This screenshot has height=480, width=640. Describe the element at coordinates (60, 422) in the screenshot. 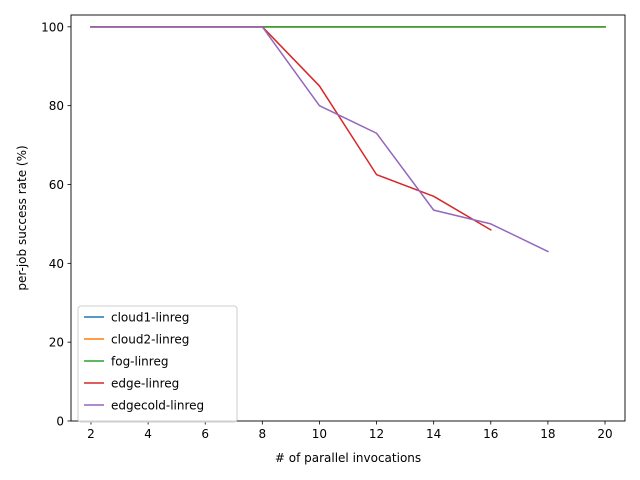

I see `y-tick-label: 0` at that location.